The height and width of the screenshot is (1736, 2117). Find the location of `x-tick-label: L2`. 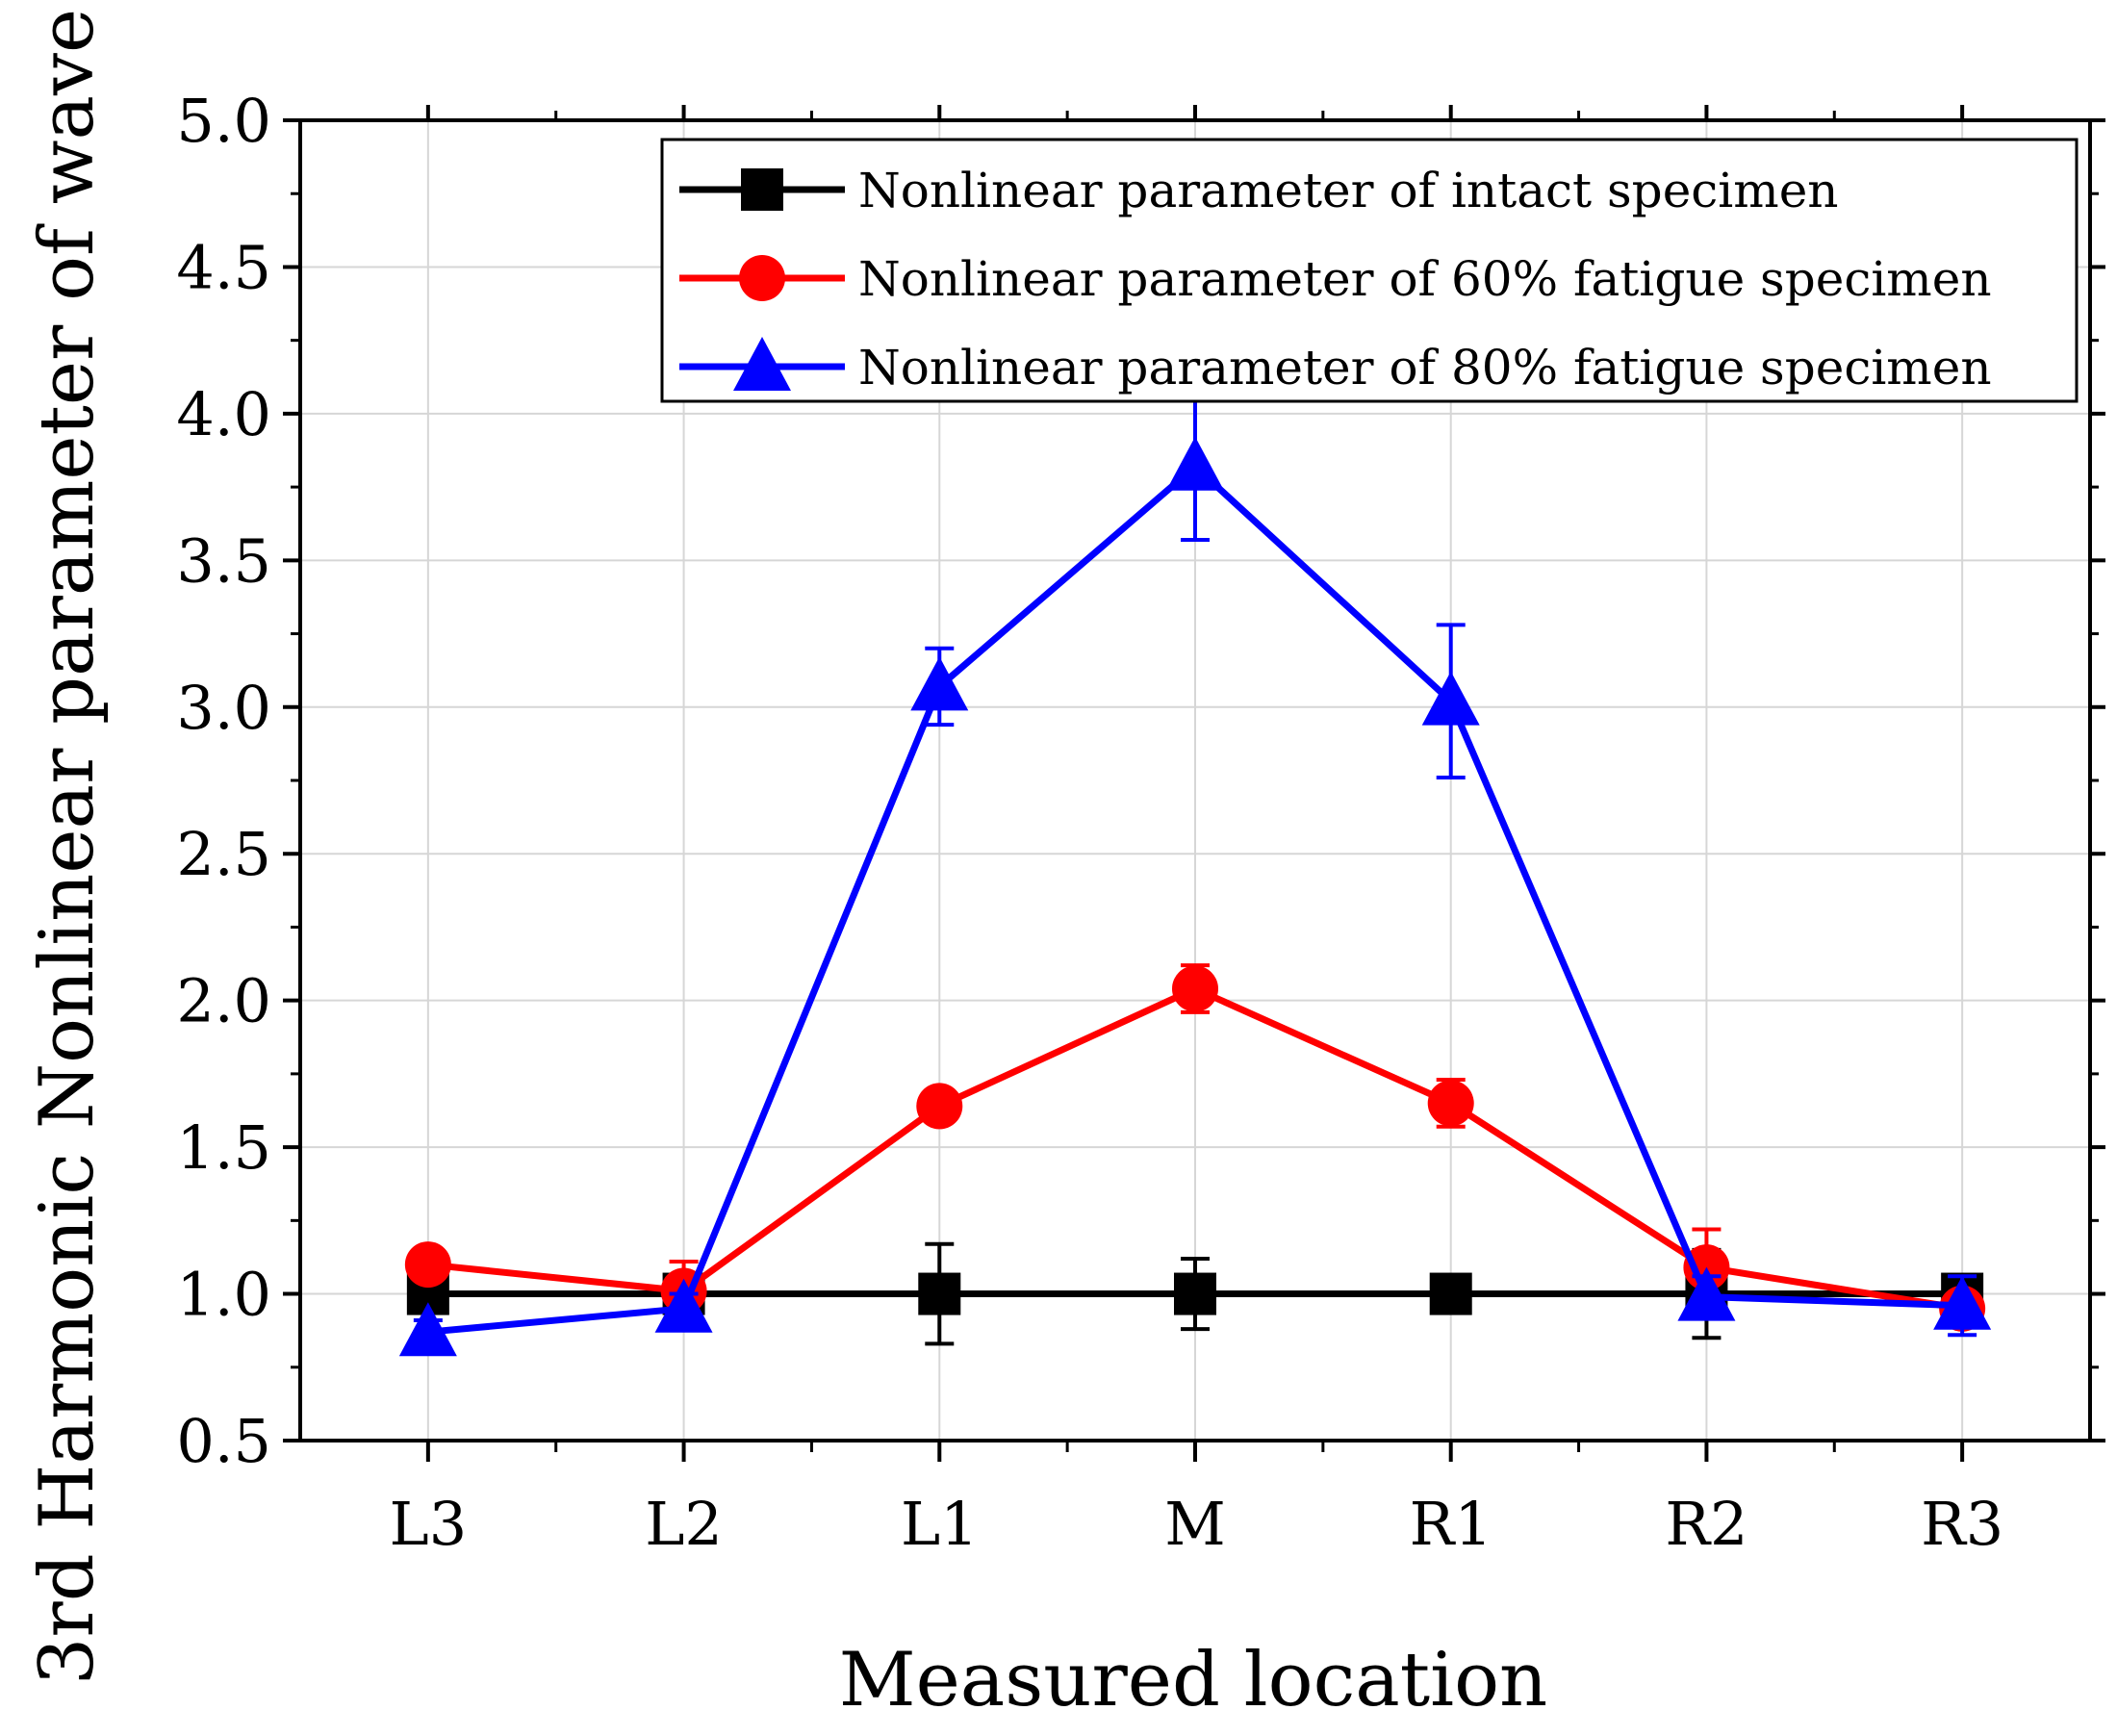

x-tick-label: L2 is located at coordinates (684, 1524).